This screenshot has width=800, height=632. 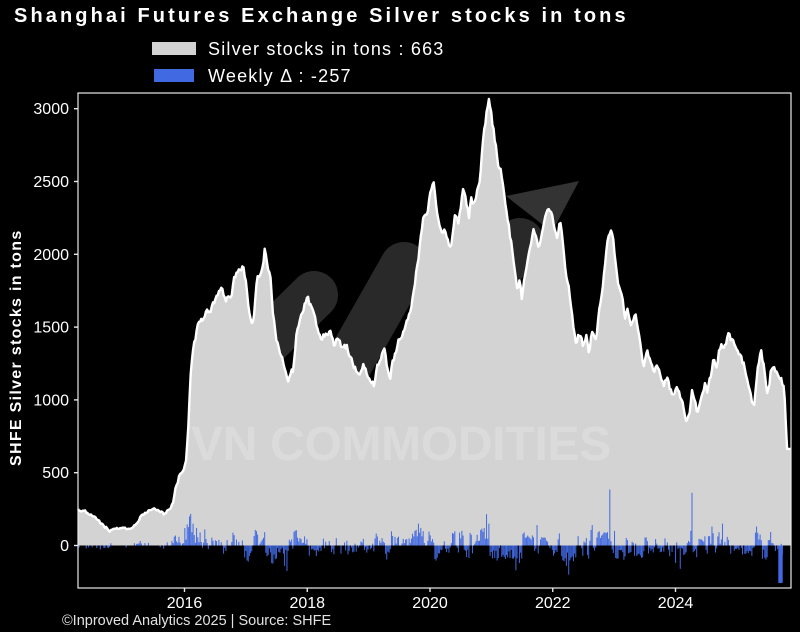 I want to click on svg-text: 2024, so click(x=676, y=603).